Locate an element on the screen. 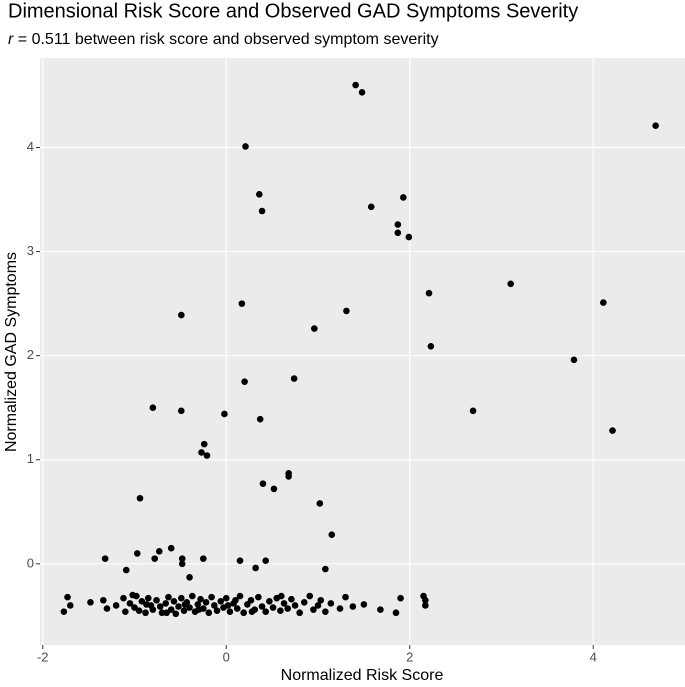 The image size is (685, 687). y-axis-label: Normalized GAD Symptoms is located at coordinates (11, 352).